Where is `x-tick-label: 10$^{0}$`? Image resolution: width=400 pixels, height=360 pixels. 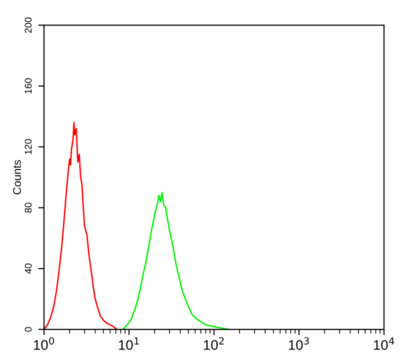
x-tick-label: 10$^{0}$ is located at coordinates (44, 343).